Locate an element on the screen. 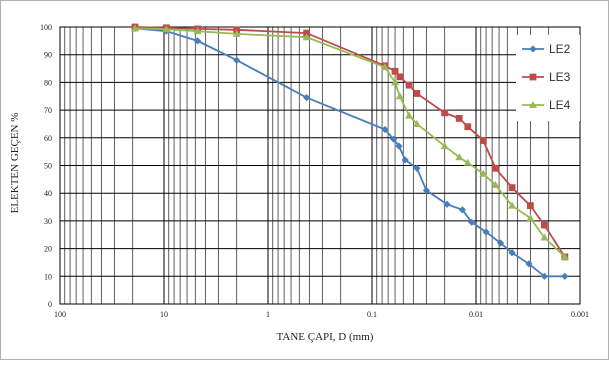 This screenshot has width=609, height=365. legend-box is located at coordinates (548, 78).